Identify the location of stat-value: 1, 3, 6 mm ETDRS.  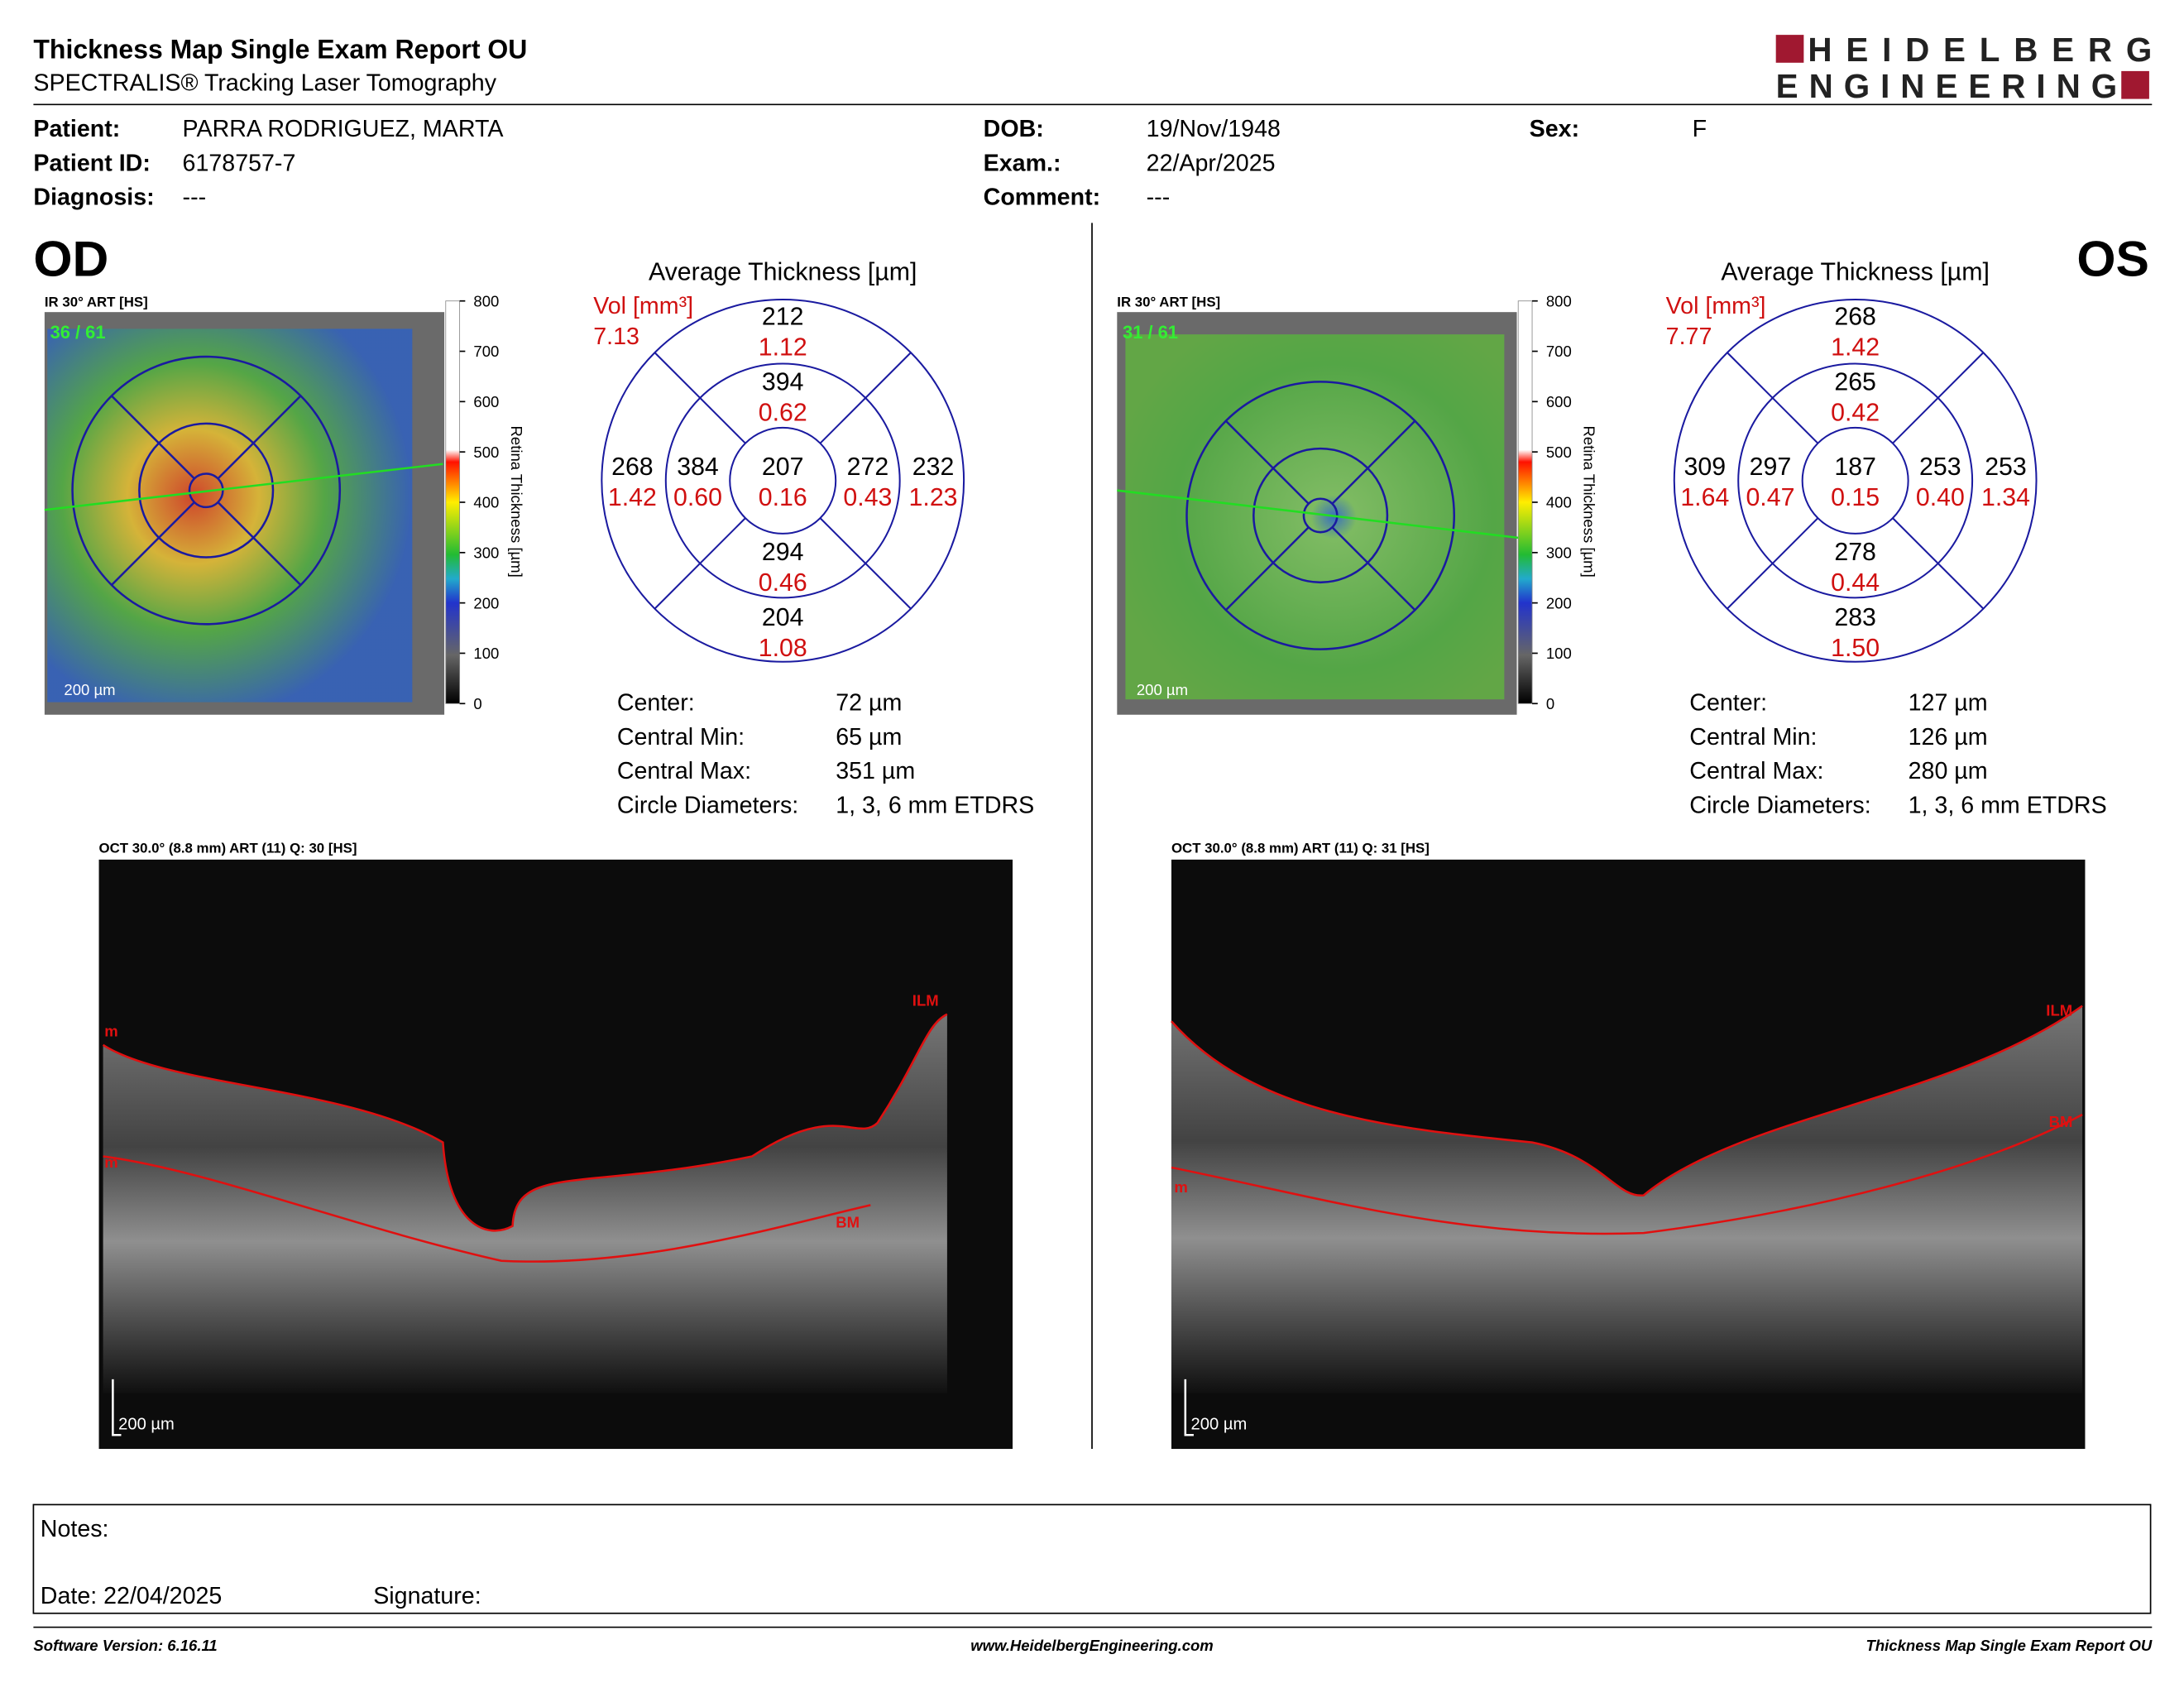
(935, 805).